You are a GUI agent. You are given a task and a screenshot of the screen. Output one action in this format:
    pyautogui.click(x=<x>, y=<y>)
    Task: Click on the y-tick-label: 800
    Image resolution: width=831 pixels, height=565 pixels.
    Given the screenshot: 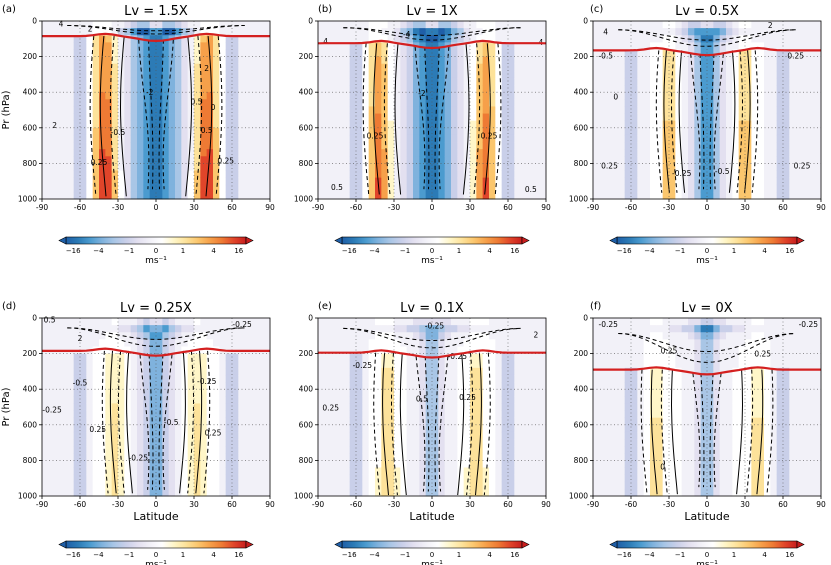 What is the action you would take?
    pyautogui.click(x=581, y=163)
    